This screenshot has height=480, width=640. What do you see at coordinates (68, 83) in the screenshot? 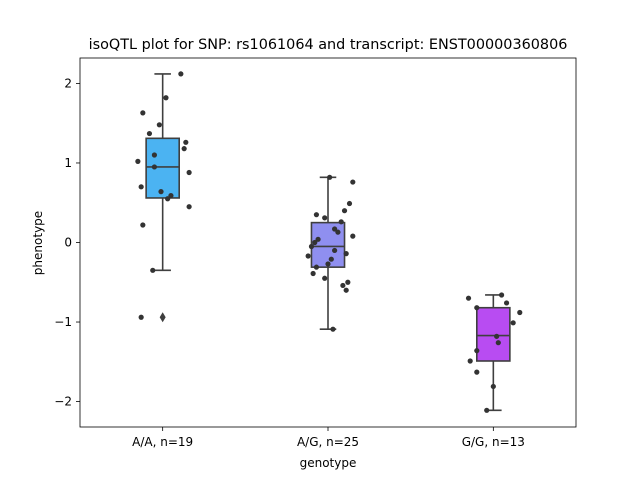
I see `y-tick-label: 2` at bounding box center [68, 83].